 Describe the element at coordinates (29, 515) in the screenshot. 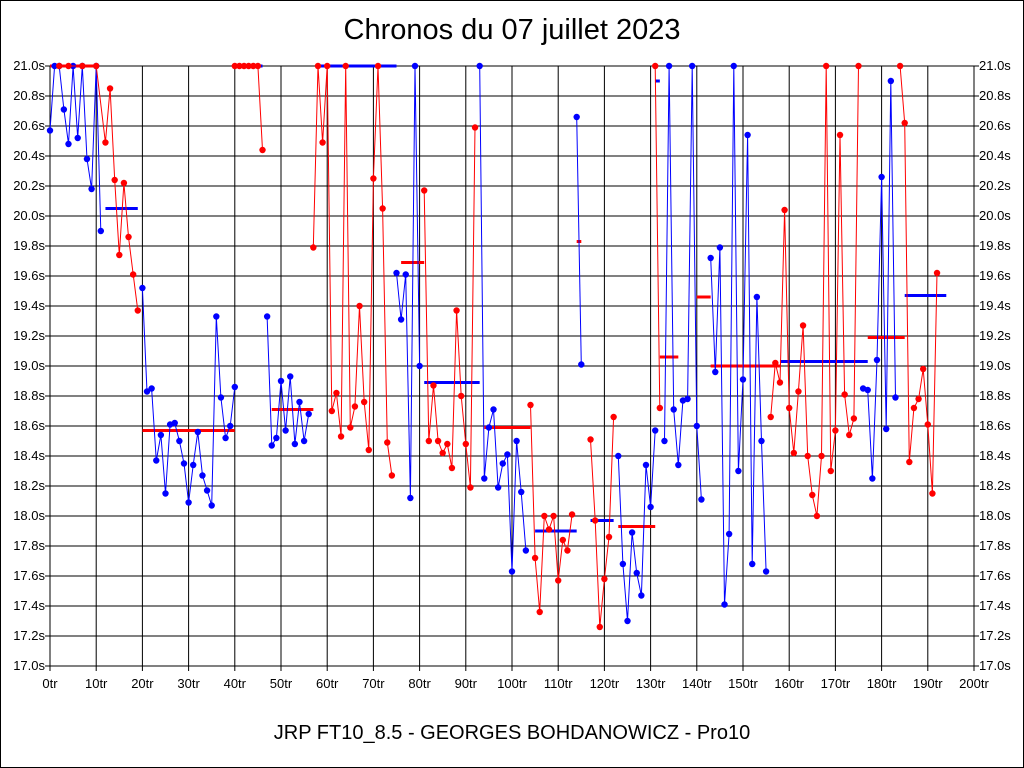

I see `y-tick-label-left: 18.0s` at that location.